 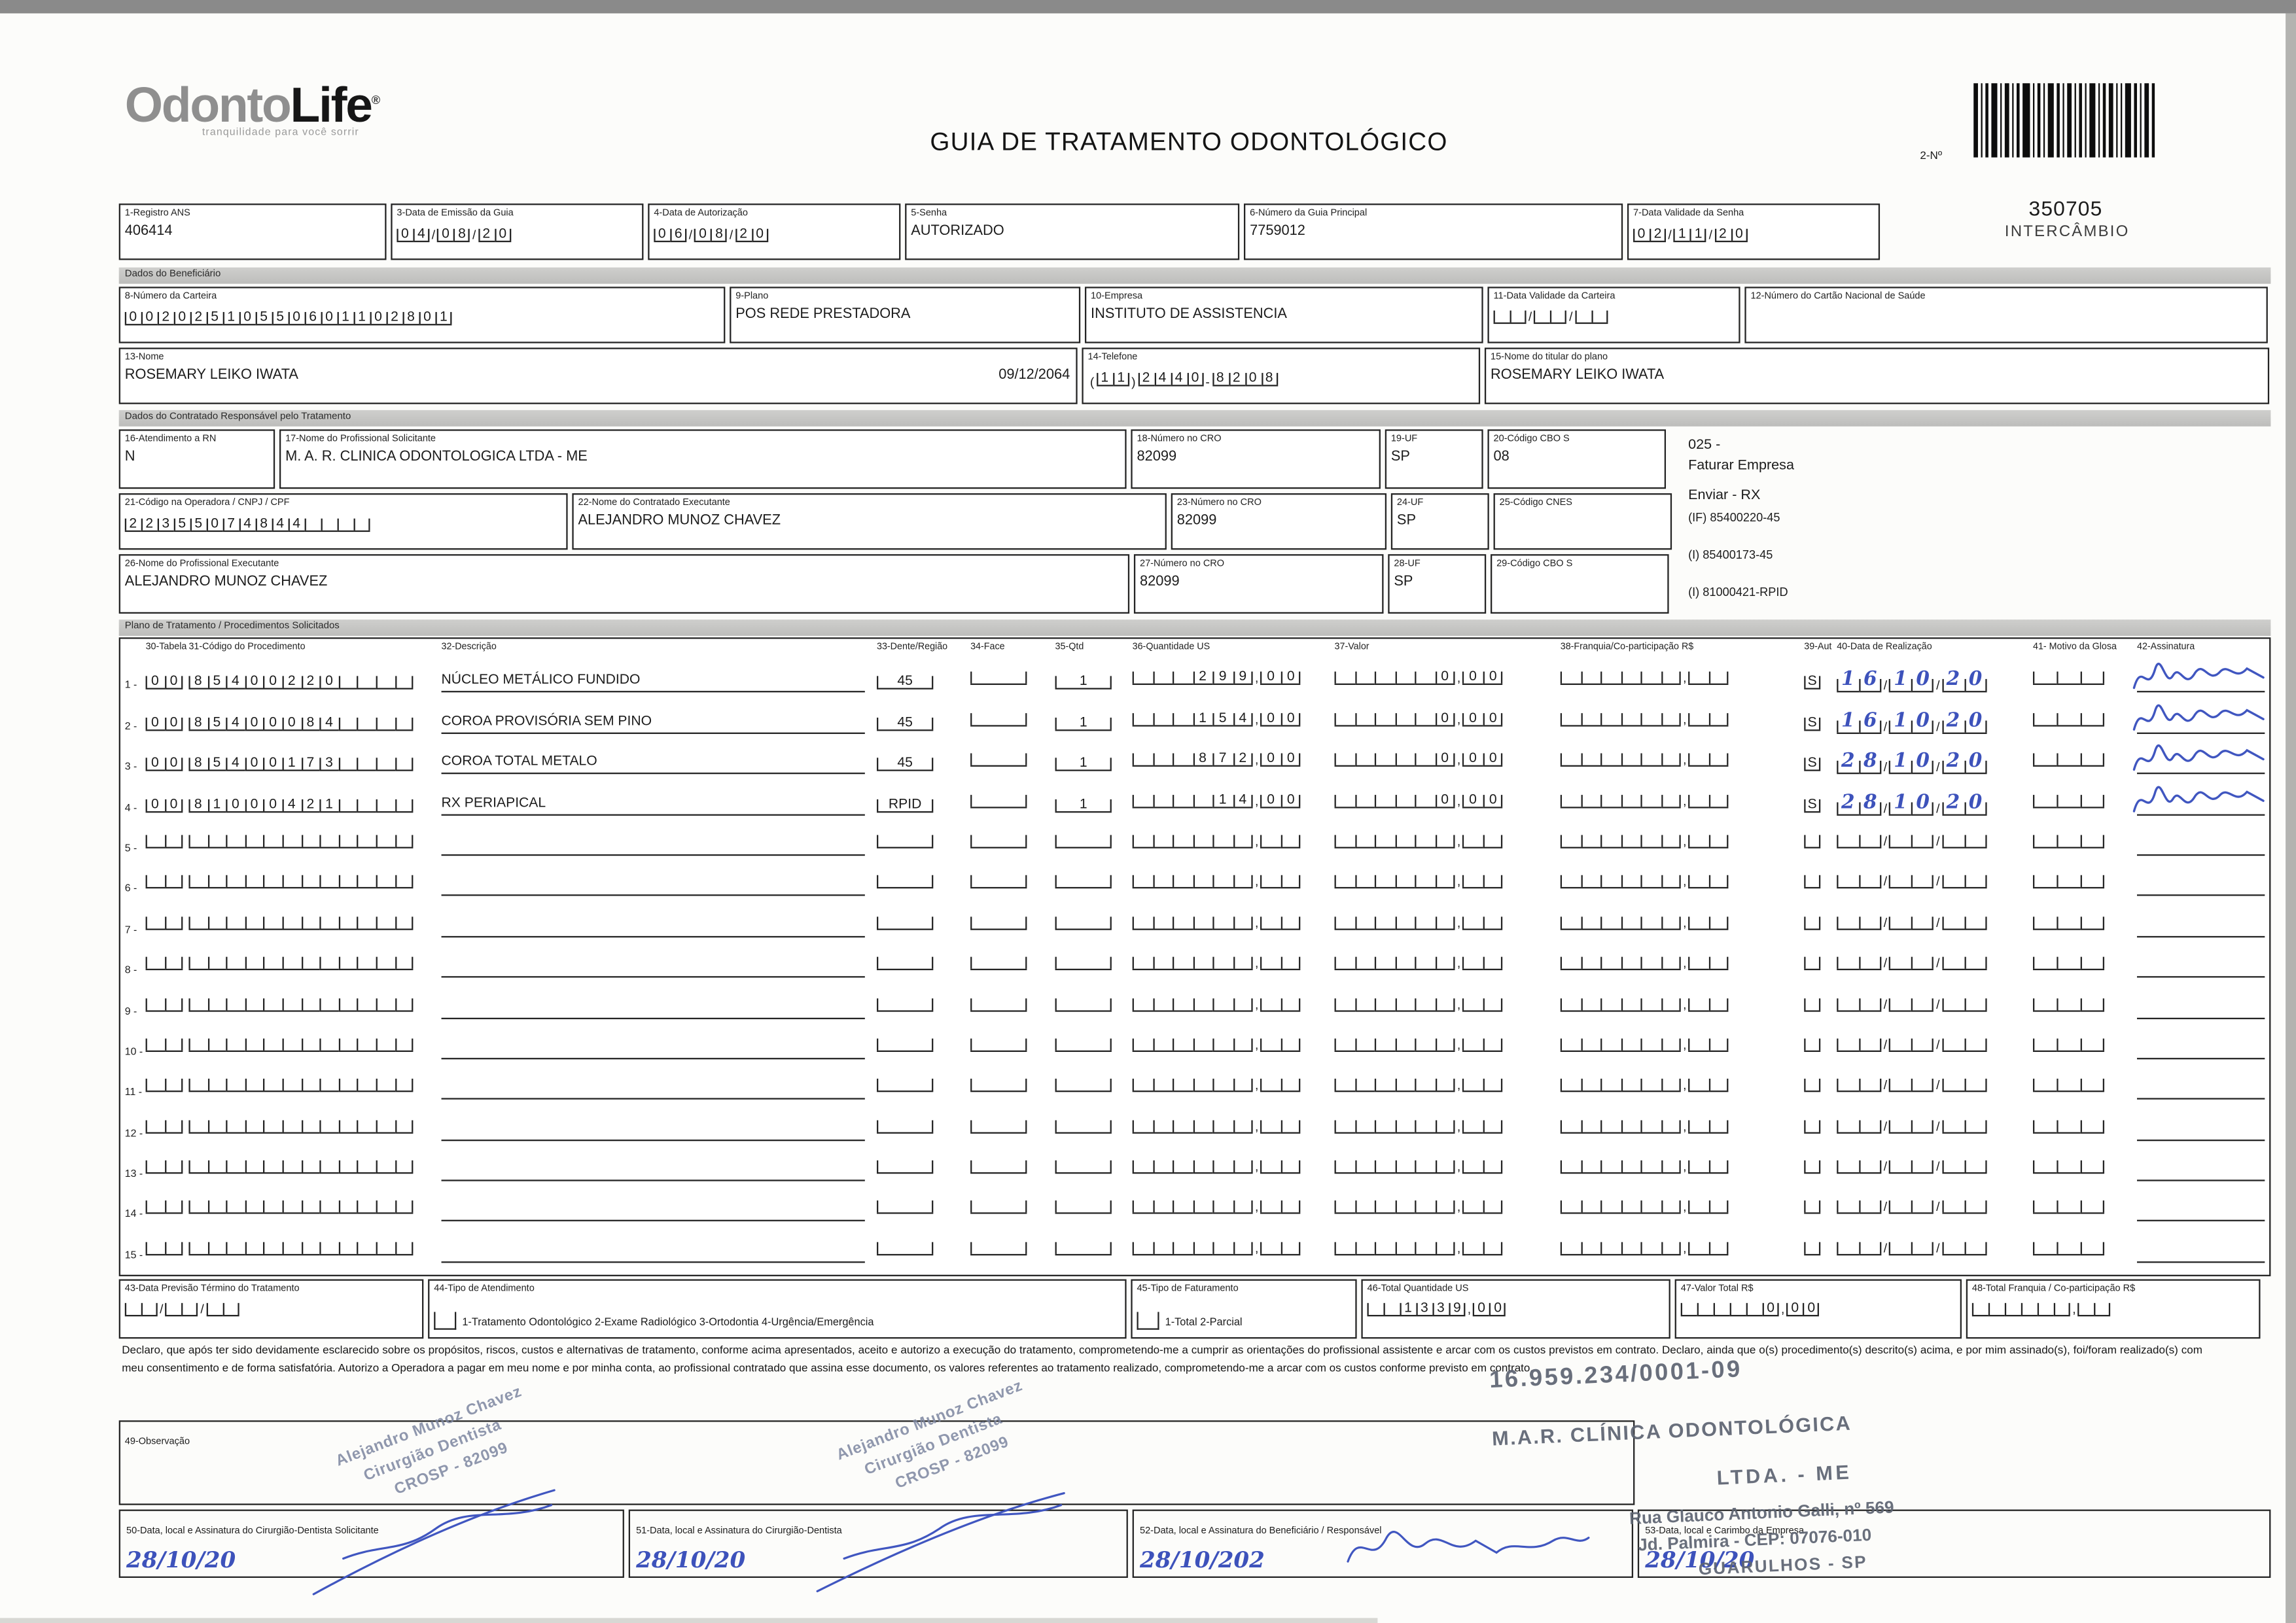 I want to click on date-comb: / /, so click(x=182, y=1310).